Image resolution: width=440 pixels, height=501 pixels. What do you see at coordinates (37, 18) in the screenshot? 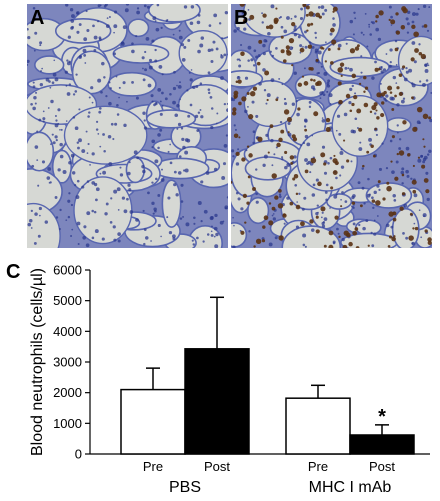
I see `panel-label-a: A` at bounding box center [37, 18].